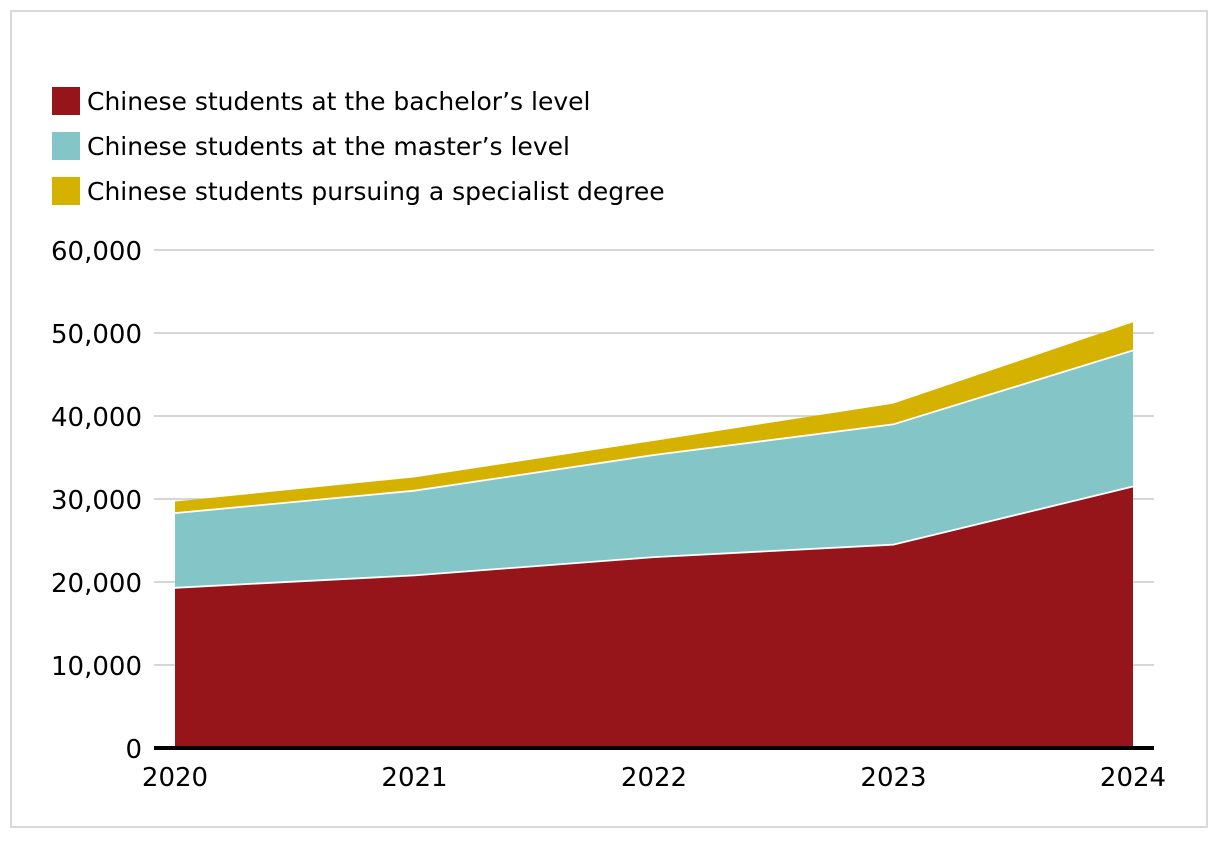  What do you see at coordinates (1133, 778) in the screenshot?
I see `x-tick-label-4: 2024` at bounding box center [1133, 778].